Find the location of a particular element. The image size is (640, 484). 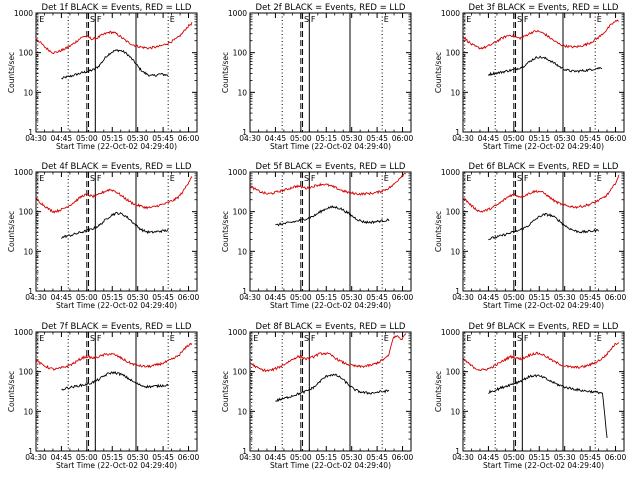

x-tick-label: 04:45 is located at coordinates (489, 297).